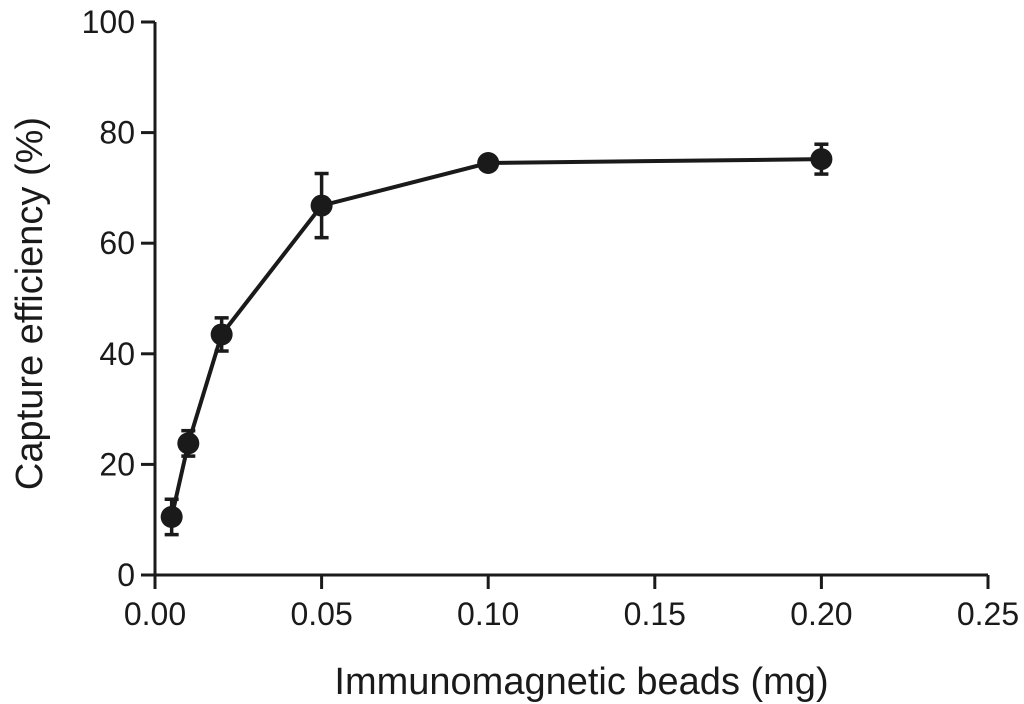 The height and width of the screenshot is (704, 1024). What do you see at coordinates (655, 614) in the screenshot?
I see `x-tick-label: 0.15` at bounding box center [655, 614].